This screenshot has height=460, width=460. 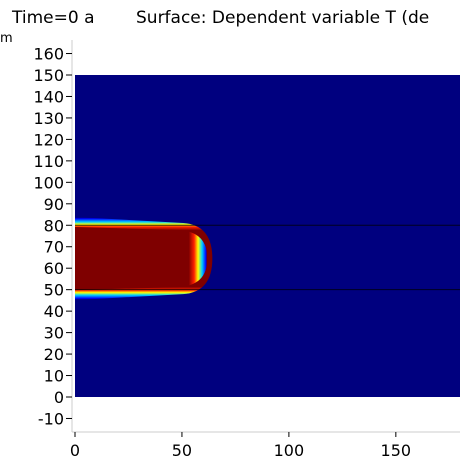 I want to click on surface-title: Surface: Dependent variable T (de, so click(x=282, y=18).